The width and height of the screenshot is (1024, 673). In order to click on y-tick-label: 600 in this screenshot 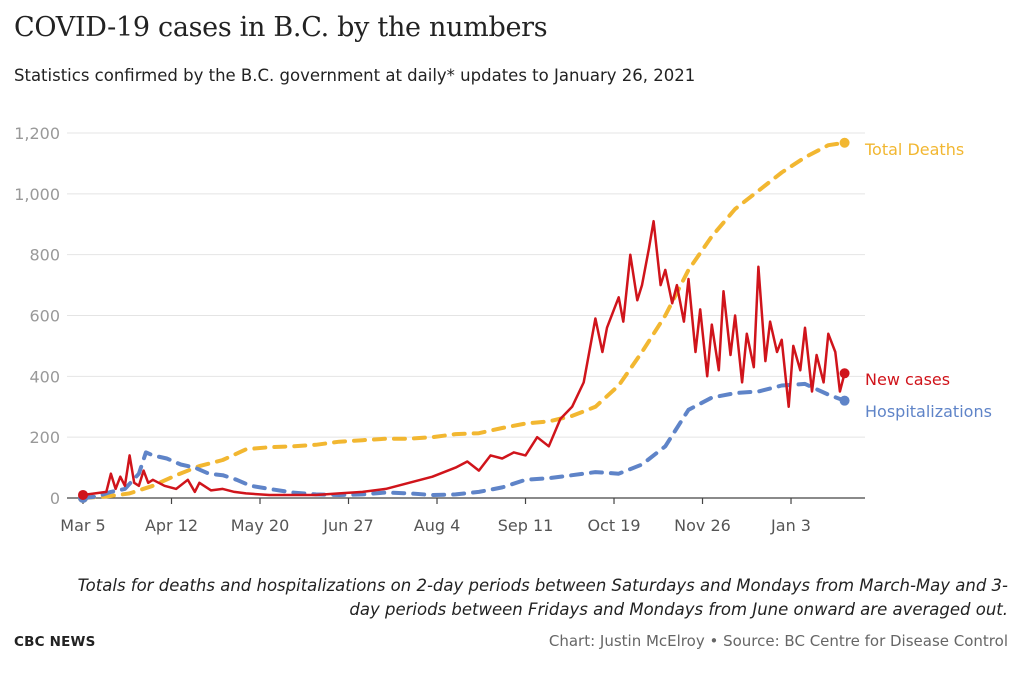, I will do `click(44, 316)`.